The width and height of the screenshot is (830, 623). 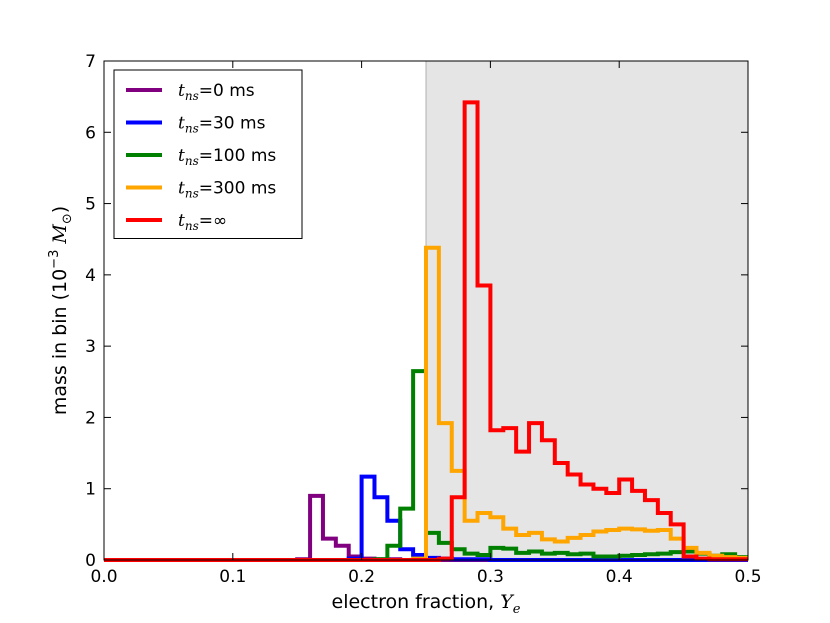 What do you see at coordinates (67, 218) in the screenshot?
I see `y-axis-label-sub: ⊙` at bounding box center [67, 218].